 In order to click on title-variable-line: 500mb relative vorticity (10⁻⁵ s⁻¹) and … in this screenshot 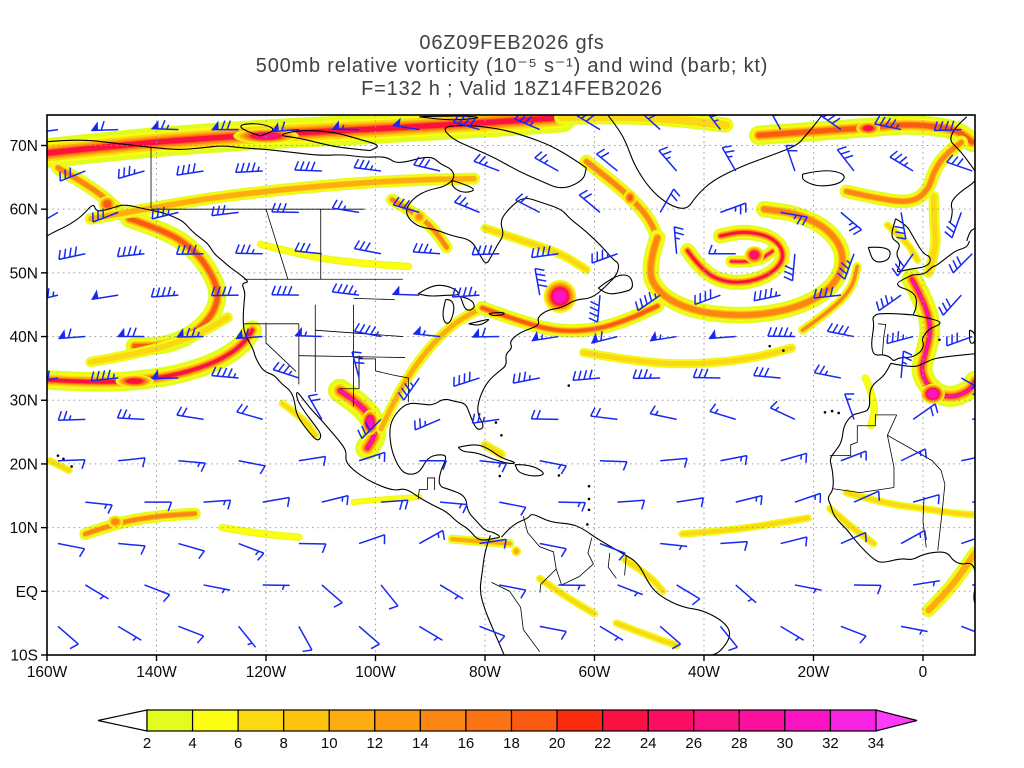, I will do `click(512, 66)`.